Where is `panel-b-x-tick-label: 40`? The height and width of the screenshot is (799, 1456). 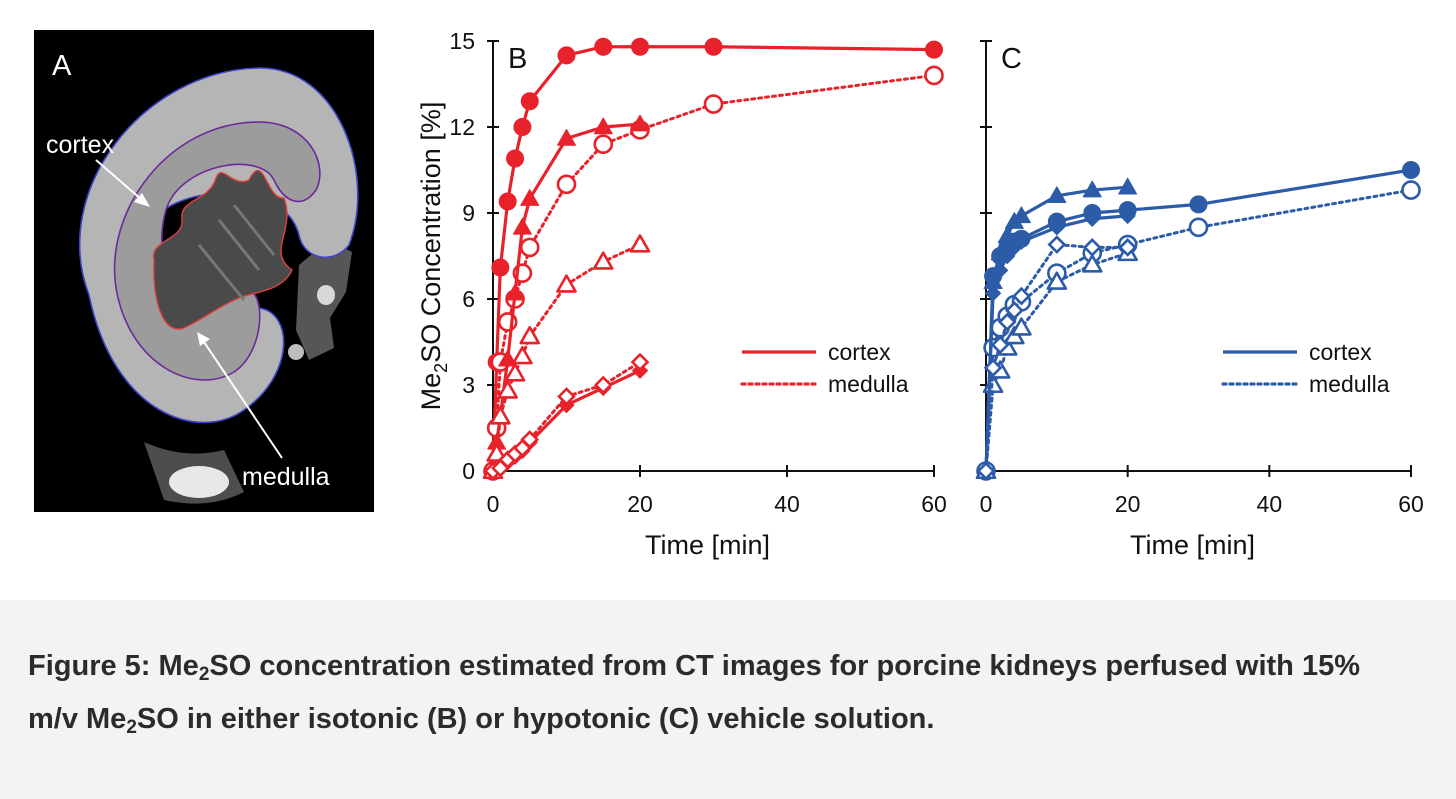 panel-b-x-tick-label: 40 is located at coordinates (787, 504).